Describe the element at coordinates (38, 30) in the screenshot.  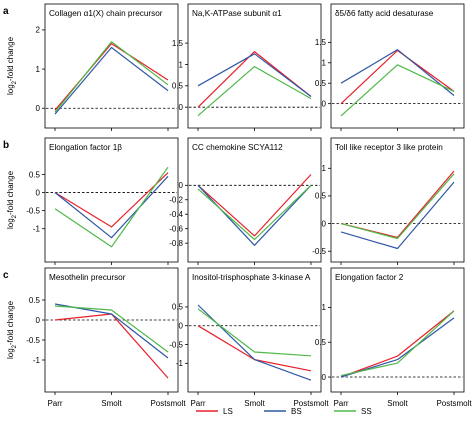
I see `y-tick-label: 2` at that location.